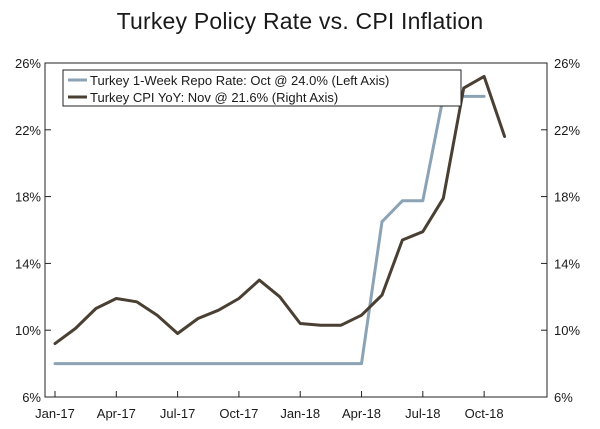 This screenshot has width=600, height=429. I want to click on right-axis: 6% 10% 14% 18% 22% 26%, so click(560, 230).